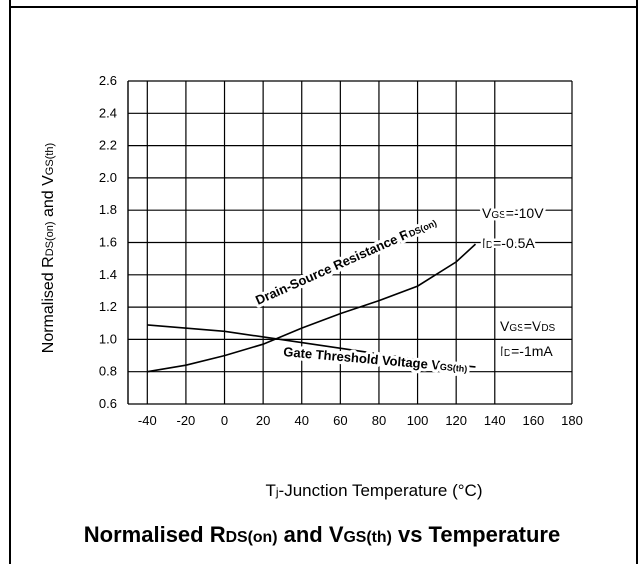 This screenshot has width=644, height=564. What do you see at coordinates (108, 177) in the screenshot?
I see `y-tick-label: 2.0` at bounding box center [108, 177].